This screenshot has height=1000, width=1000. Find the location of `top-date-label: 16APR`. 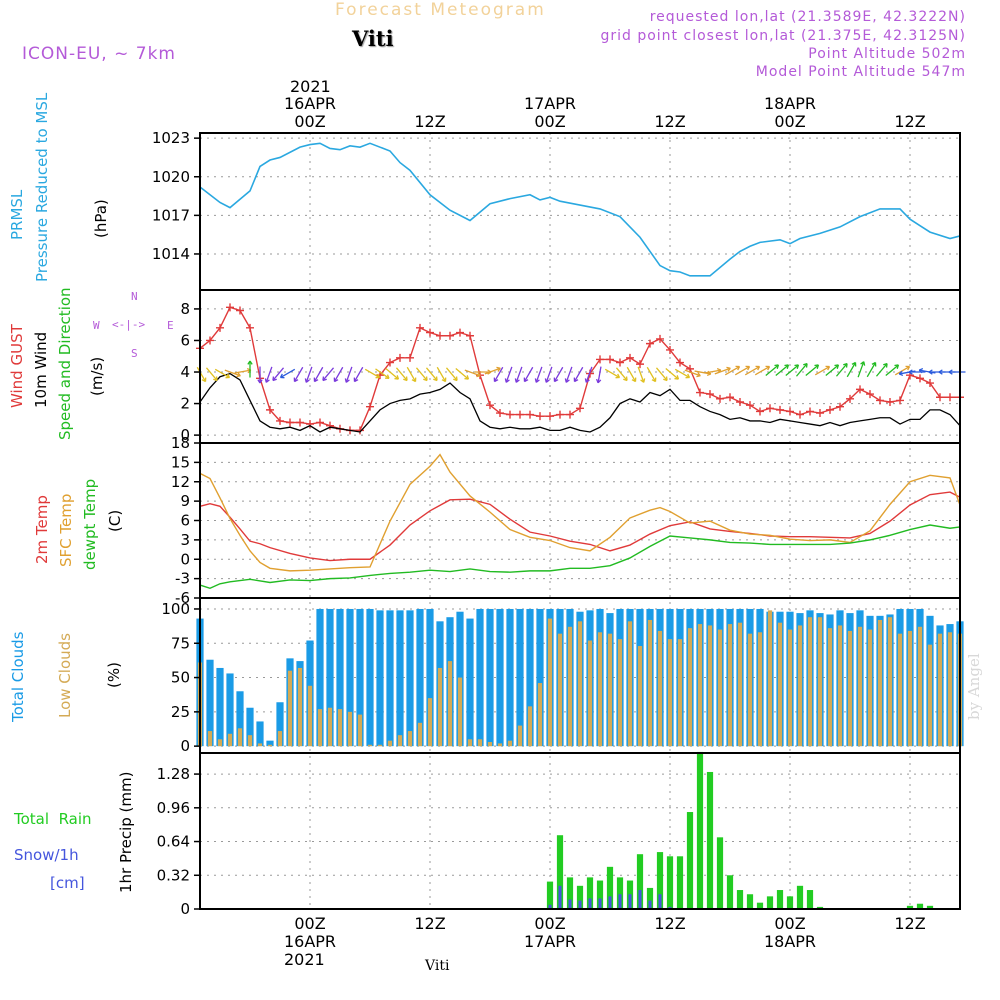

top-date-label: 16APR is located at coordinates (310, 103).